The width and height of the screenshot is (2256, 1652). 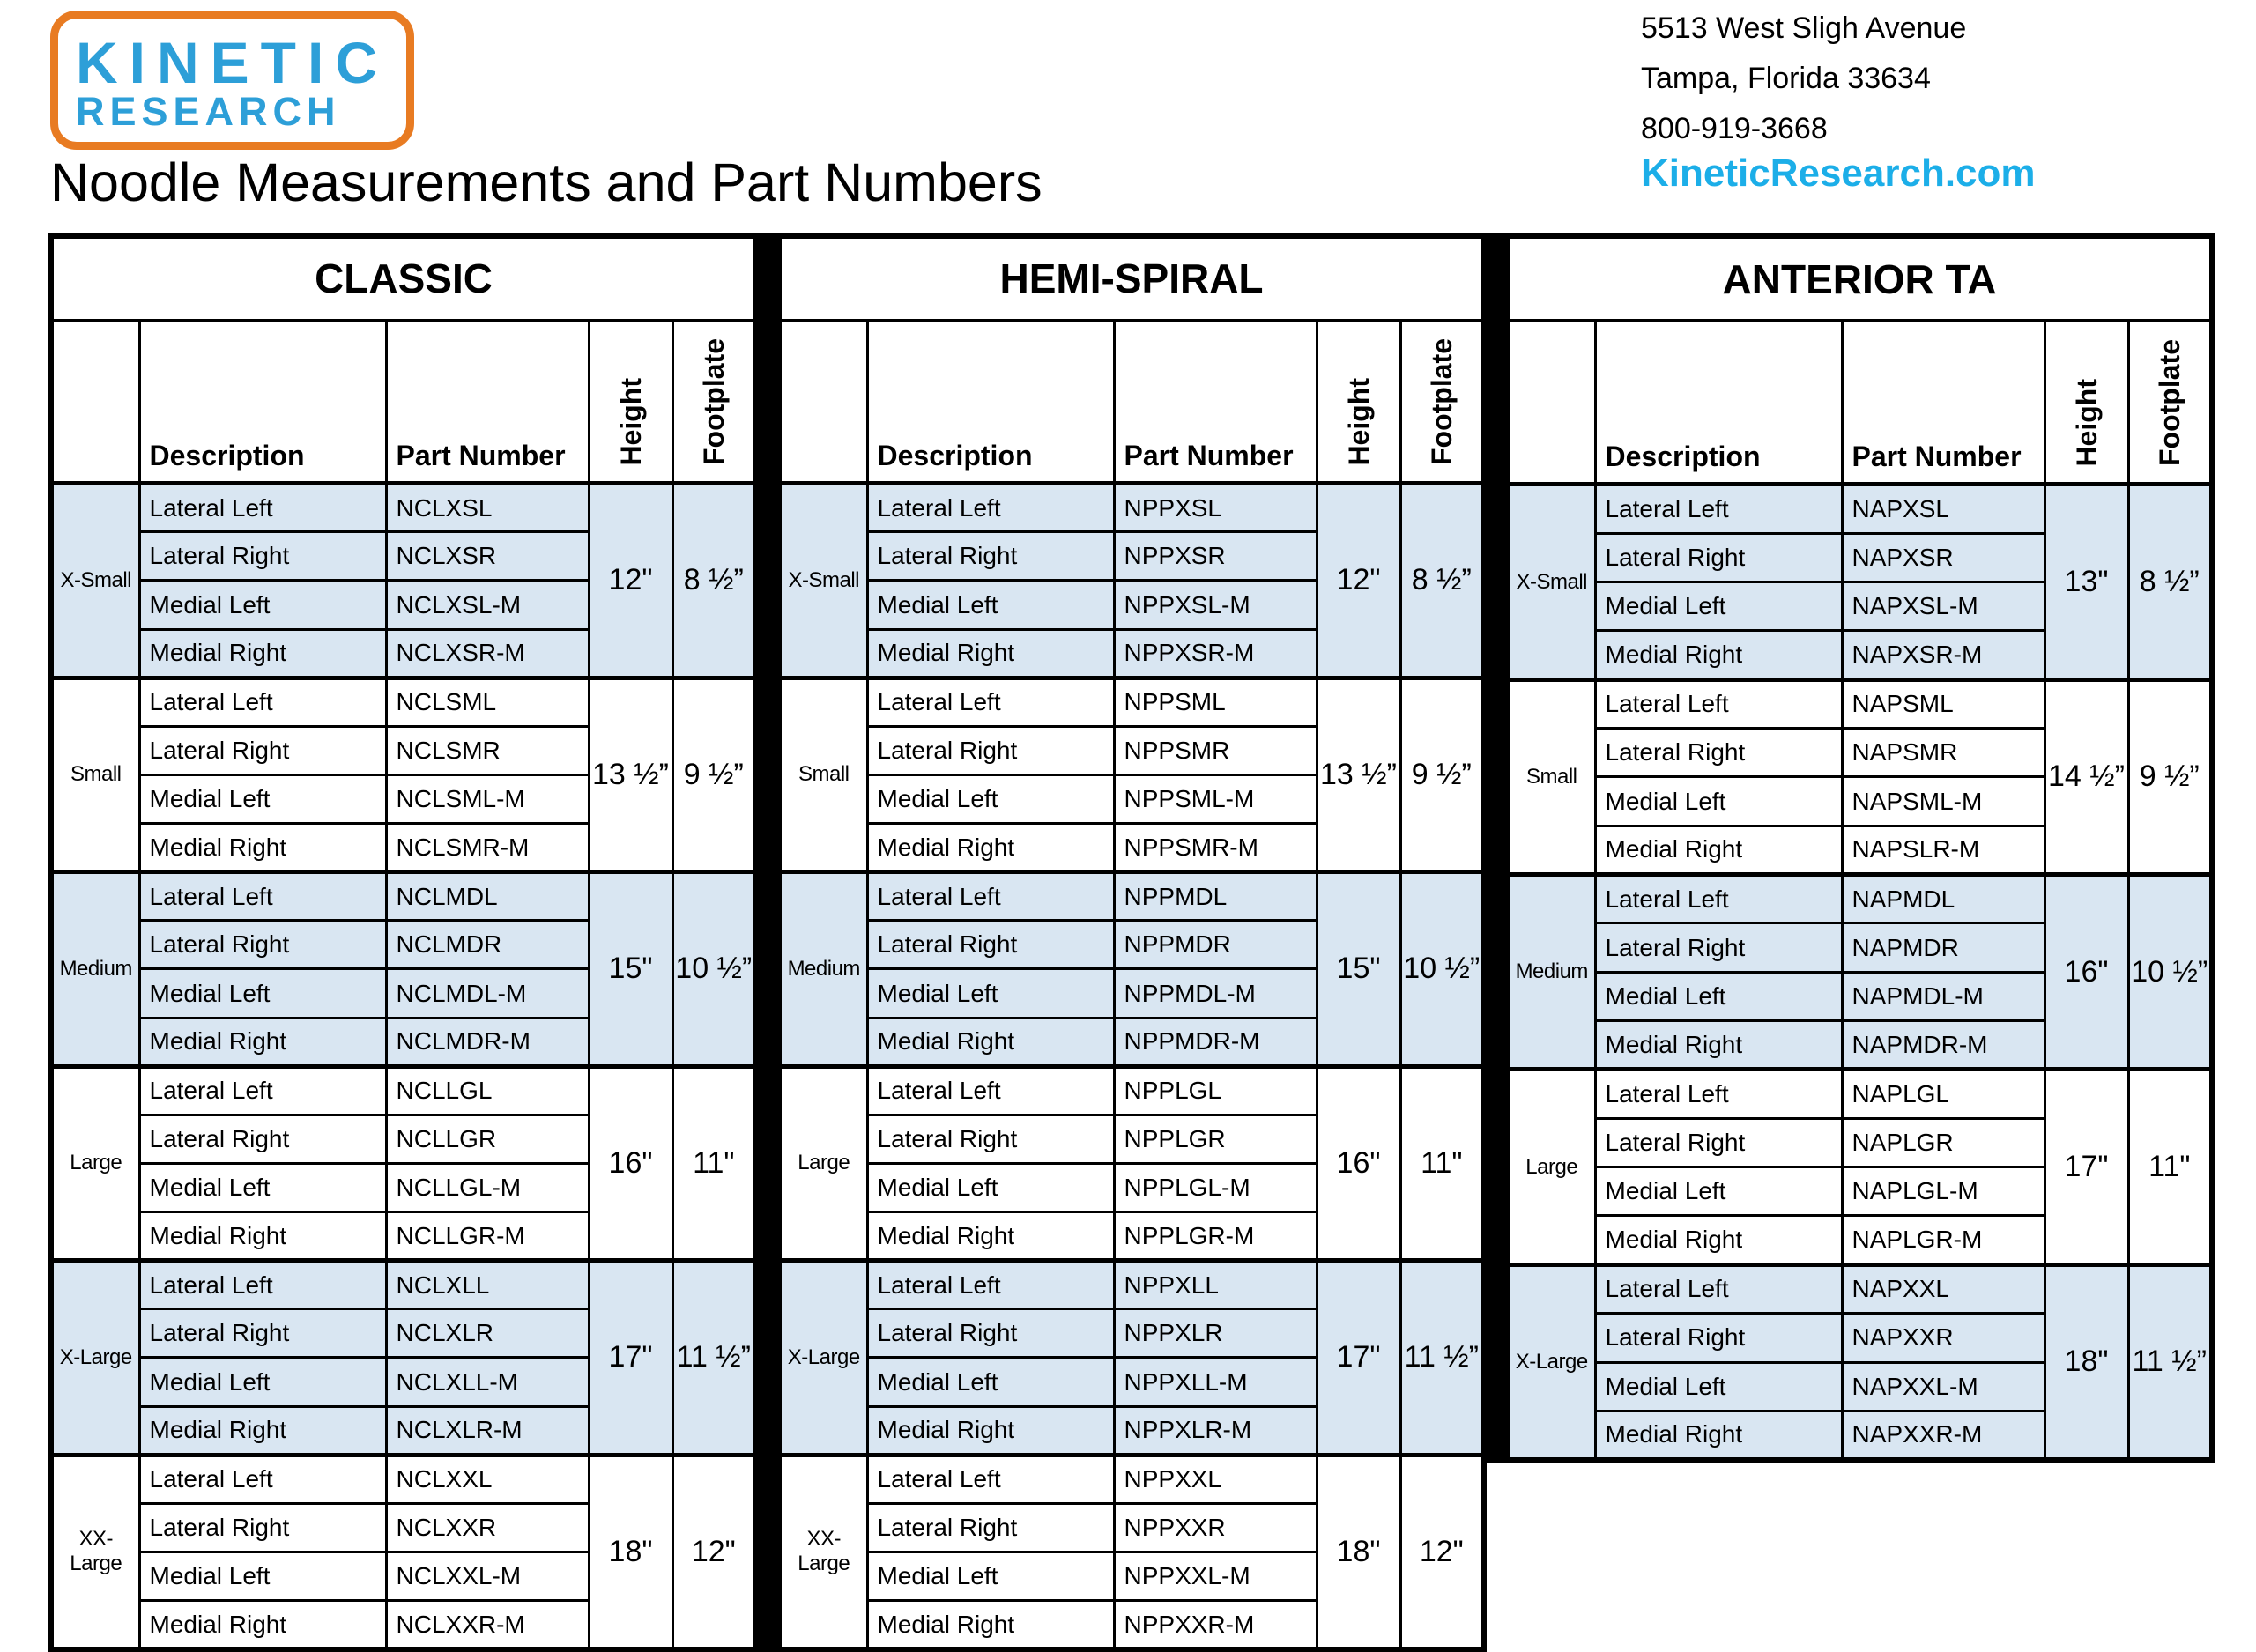 I want to click on part-number-cell: NAPSMR, so click(x=1943, y=753).